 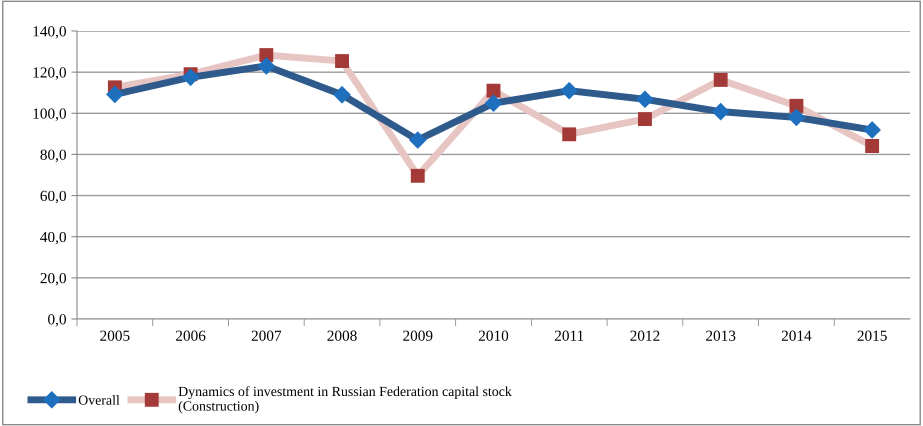 I want to click on y-tick-label: 100,0, so click(x=50, y=114).